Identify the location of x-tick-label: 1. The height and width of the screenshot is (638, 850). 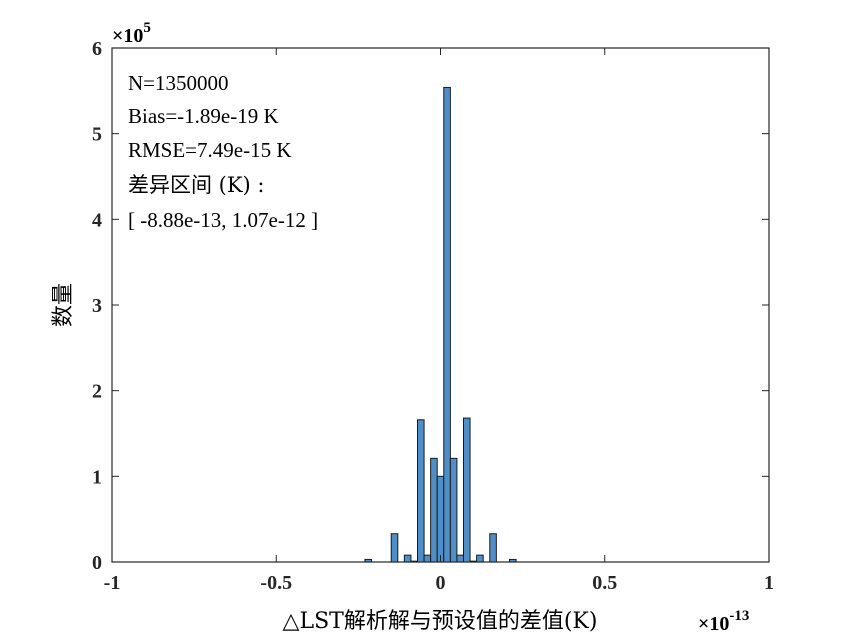
(769, 583).